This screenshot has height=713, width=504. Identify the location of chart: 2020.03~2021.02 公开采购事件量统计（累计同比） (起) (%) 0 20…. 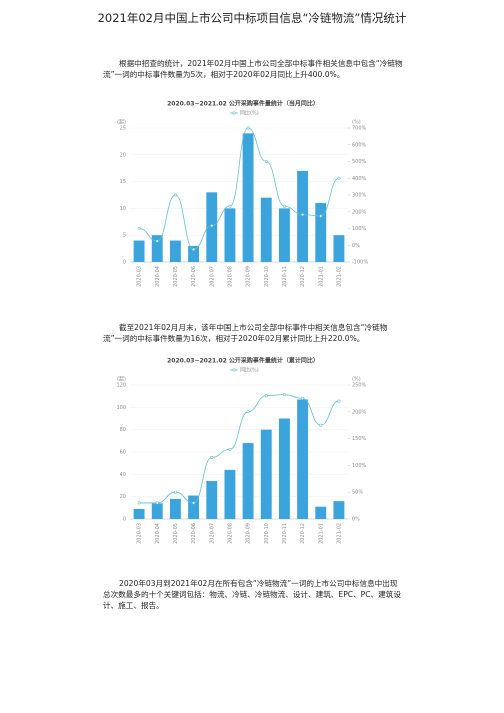
(241, 450).